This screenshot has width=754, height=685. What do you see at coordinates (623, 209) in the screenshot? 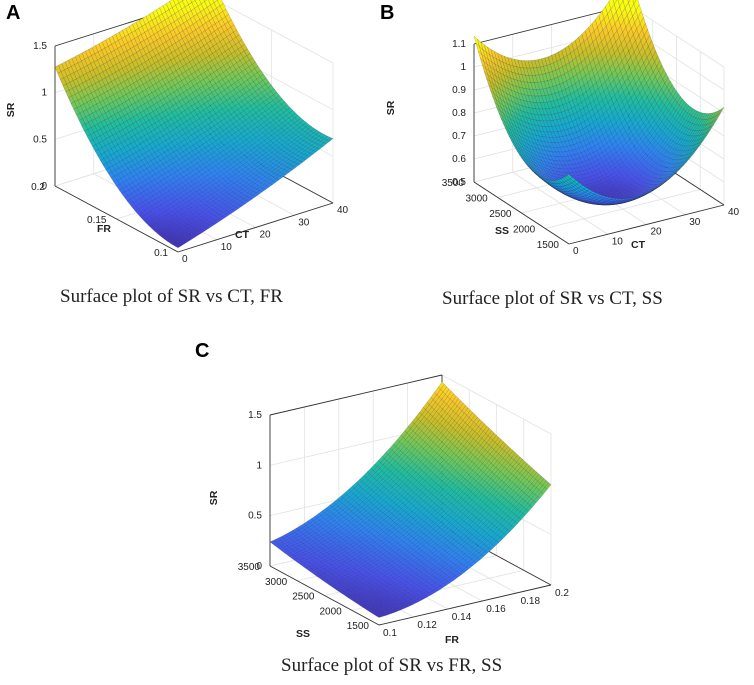
I see `y-gridline-floor` at bounding box center [623, 209].